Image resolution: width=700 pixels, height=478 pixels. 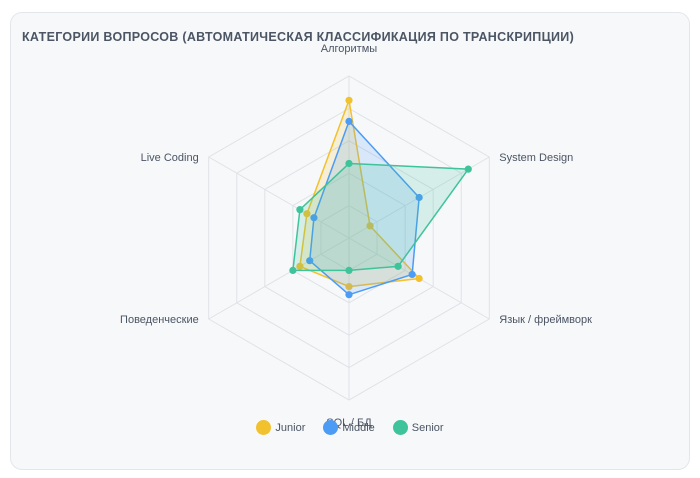 I want to click on axis-label: Live Coding, so click(x=170, y=158).